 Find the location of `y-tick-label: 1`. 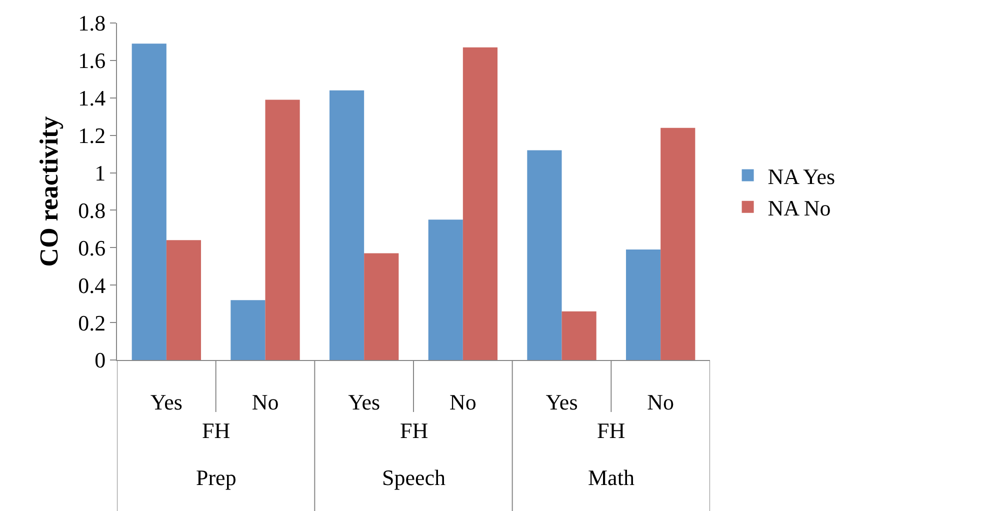

y-tick-label: 1 is located at coordinates (100, 173).